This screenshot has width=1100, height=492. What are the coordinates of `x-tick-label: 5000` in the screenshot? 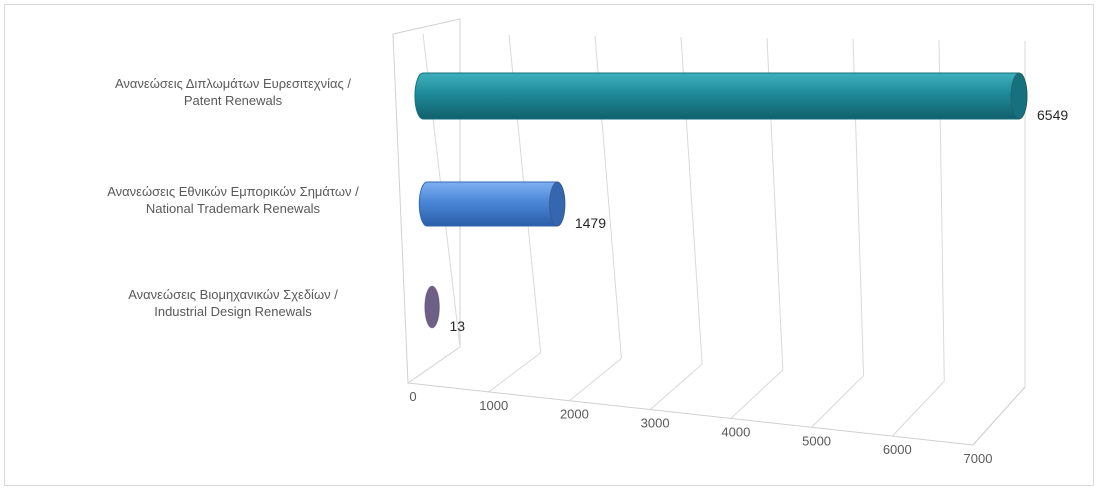 It's located at (816, 440).